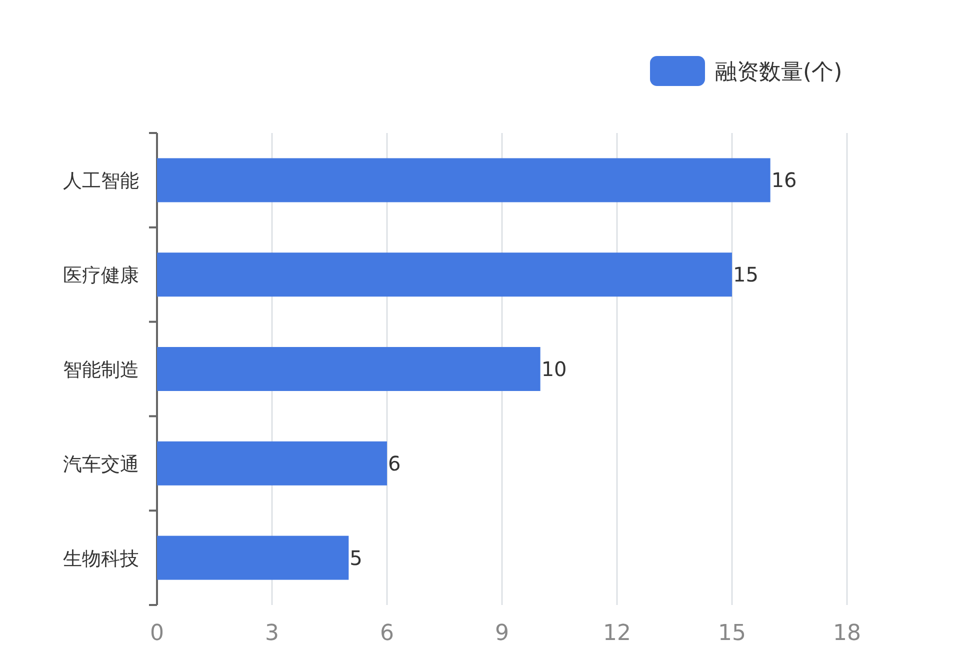  Describe the element at coordinates (847, 633) in the screenshot. I see `x-tick-label: 18` at that location.